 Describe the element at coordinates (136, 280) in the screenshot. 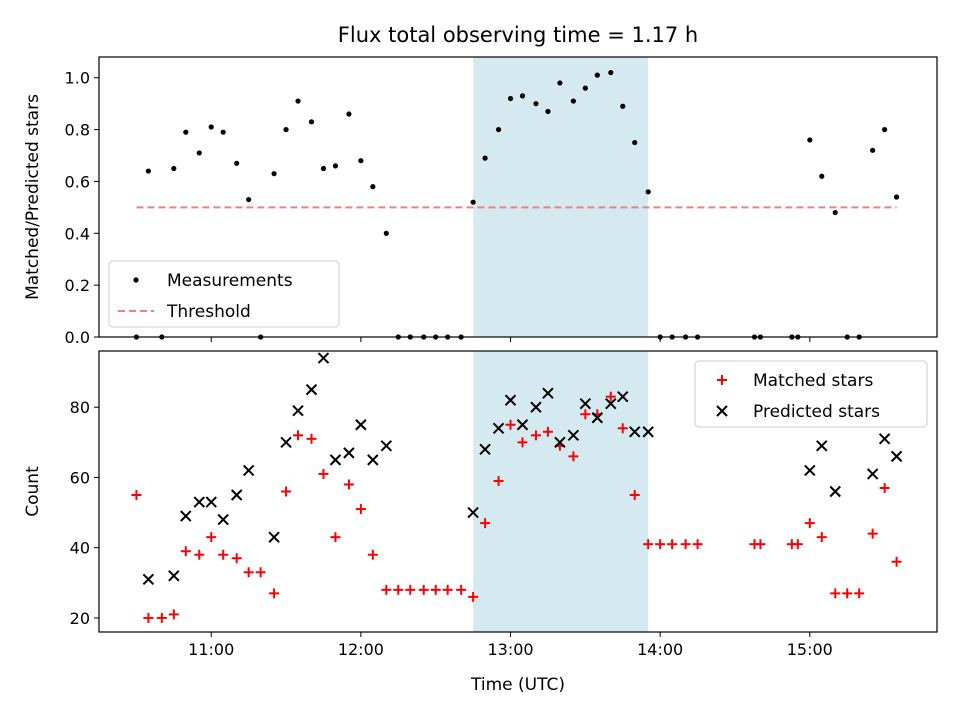

I see `legend-marker-measurements` at that location.